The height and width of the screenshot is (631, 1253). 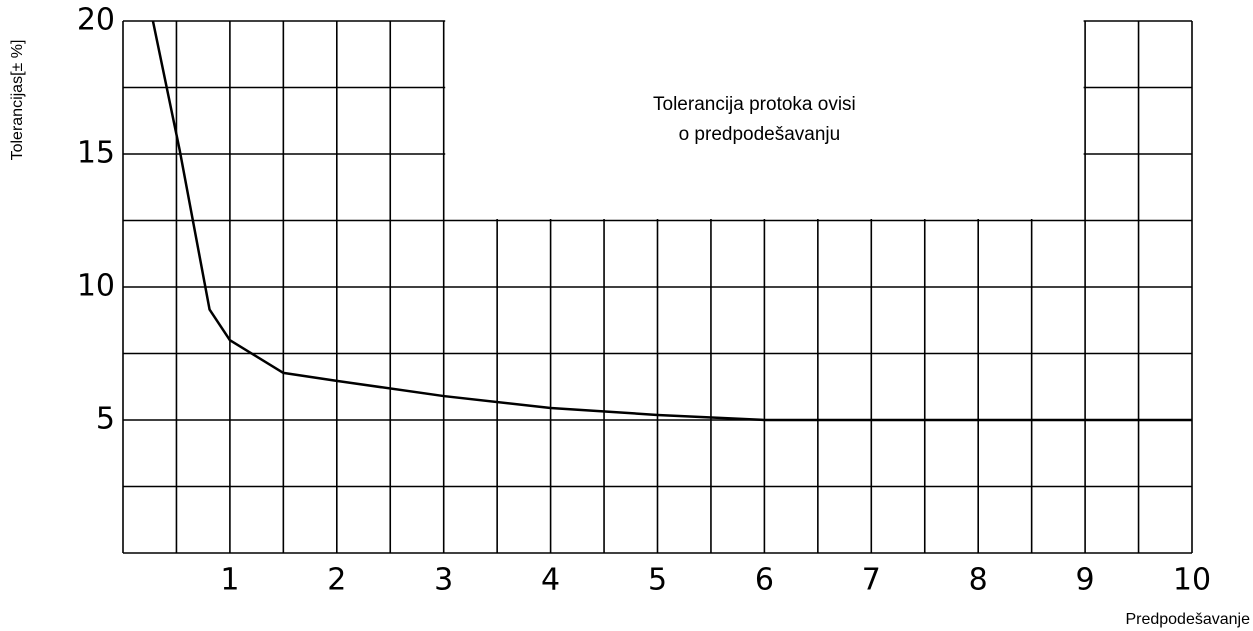 I want to click on x-tick-label: 3, so click(x=443, y=580).